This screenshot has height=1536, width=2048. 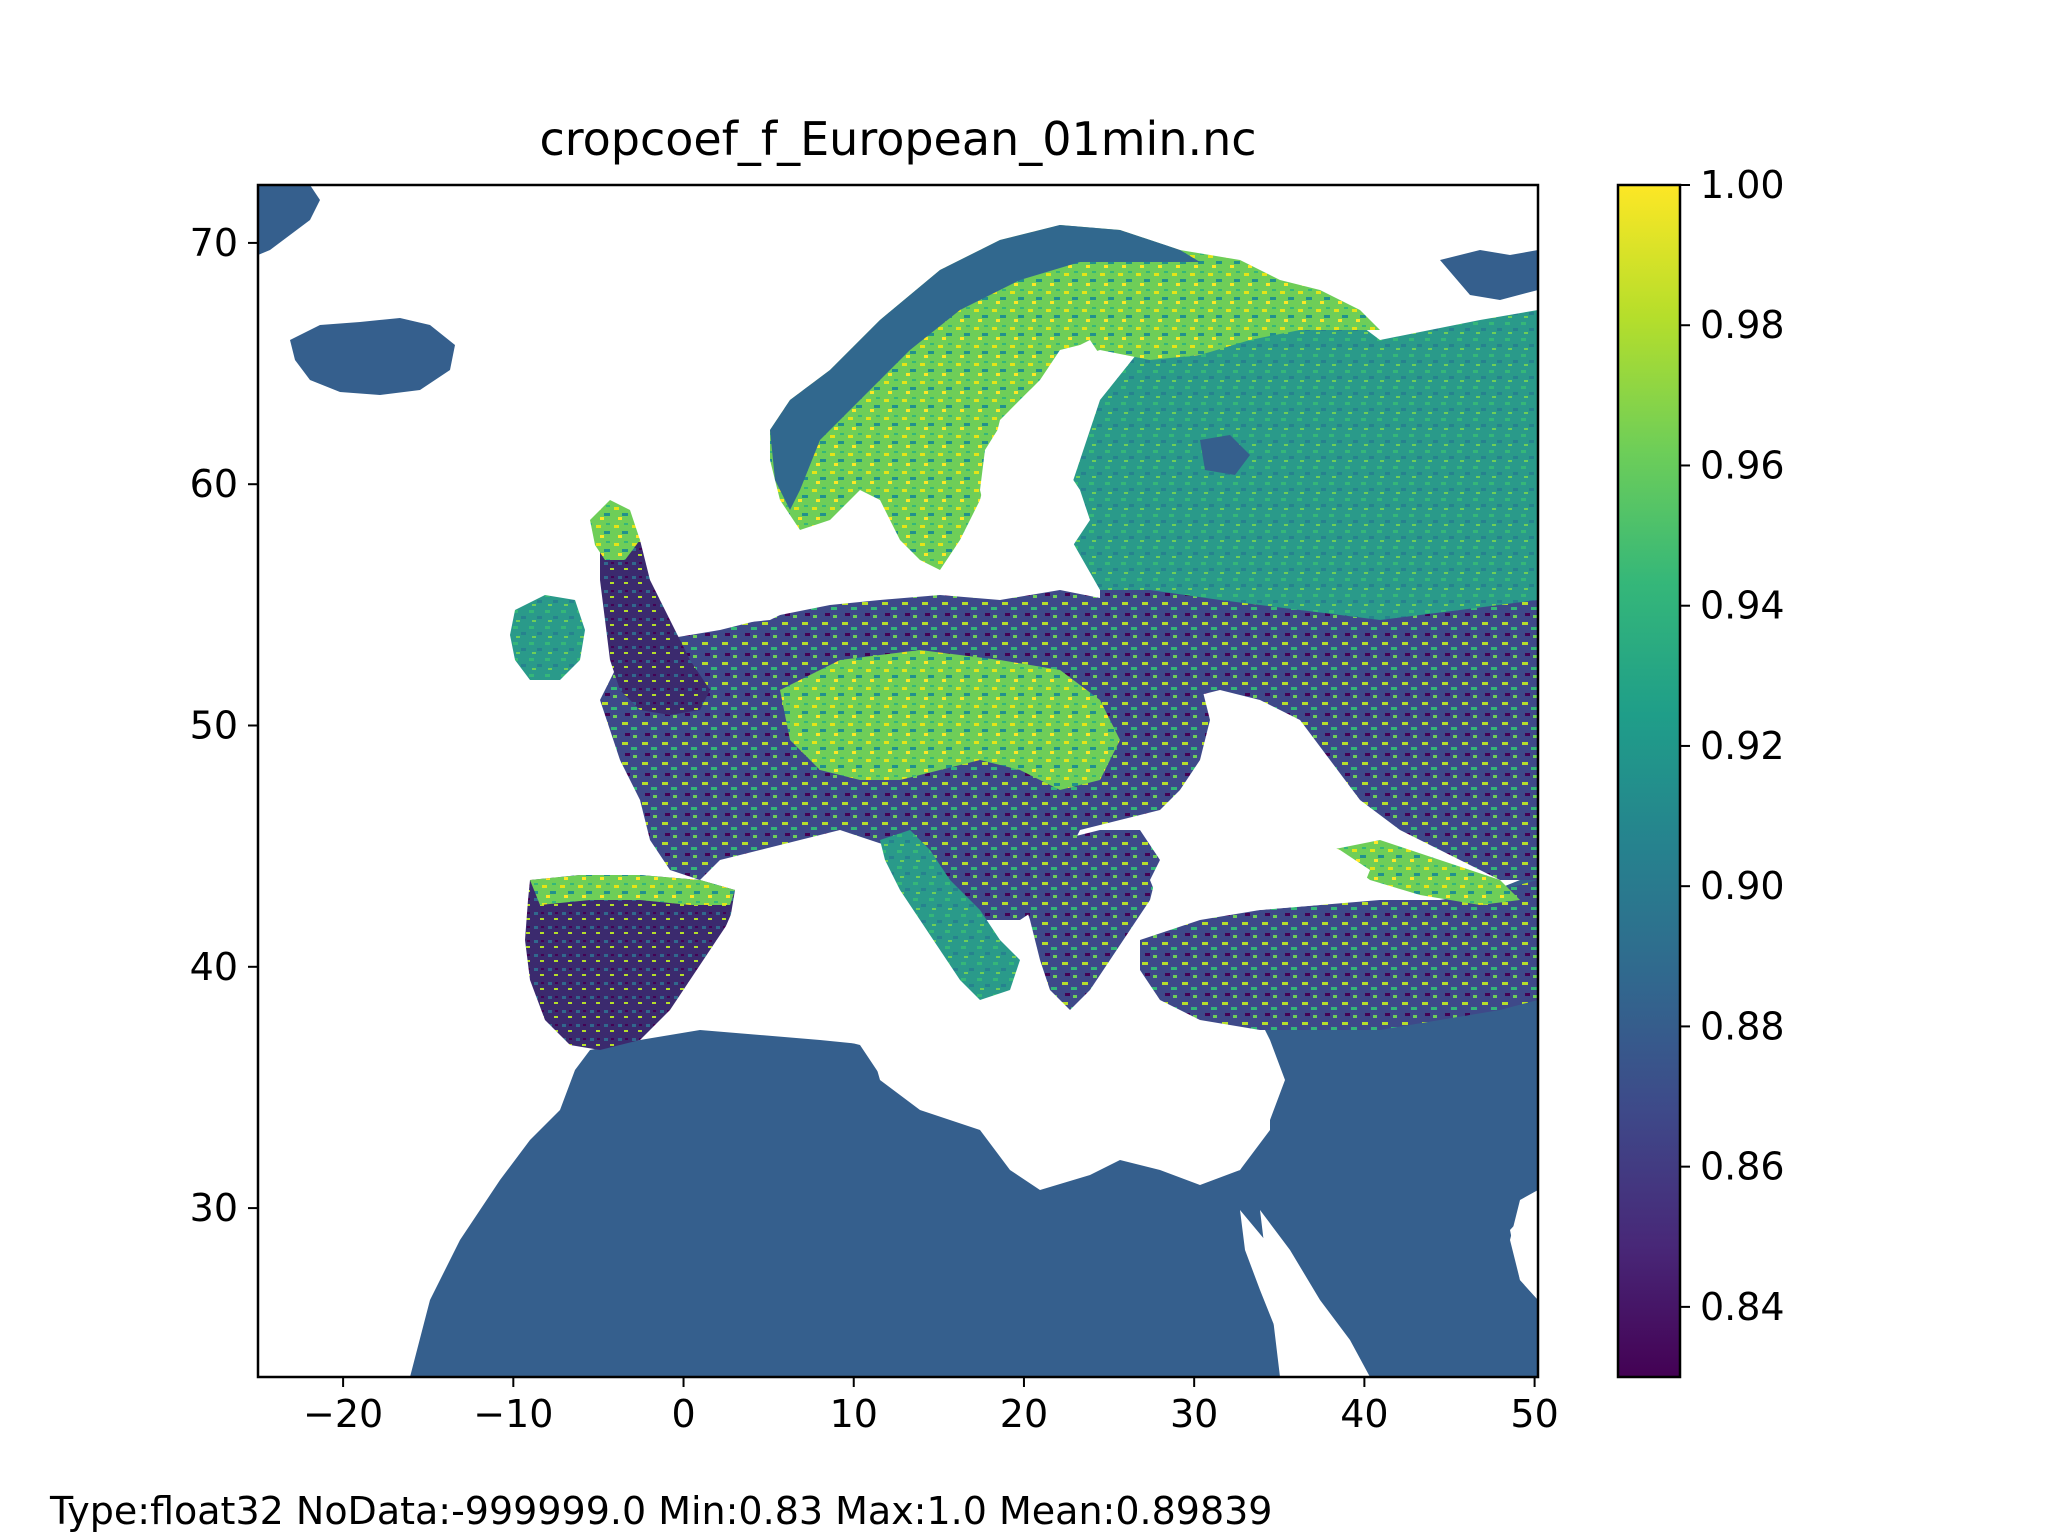 I want to click on colorbar-tick-label: 0.94, so click(x=1742, y=606).